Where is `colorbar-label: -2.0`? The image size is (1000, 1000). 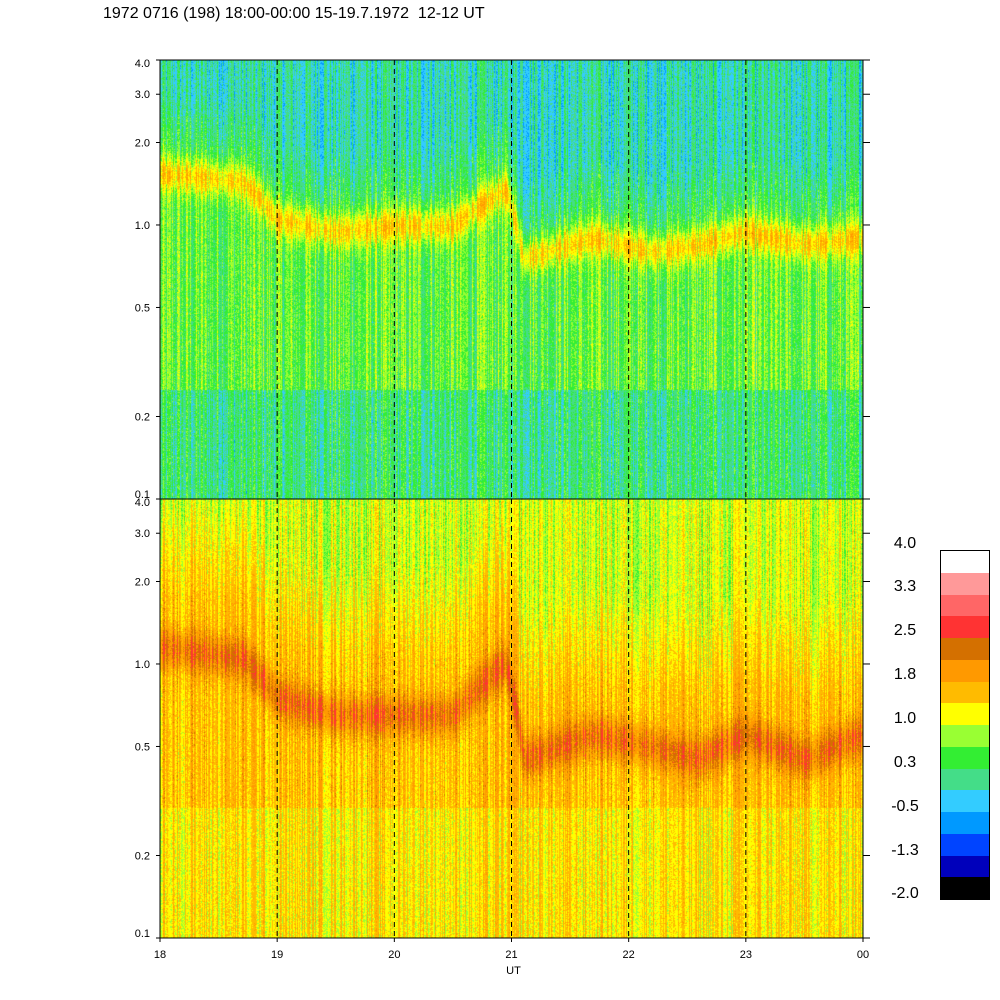
colorbar-label: -2.0 is located at coordinates (905, 893).